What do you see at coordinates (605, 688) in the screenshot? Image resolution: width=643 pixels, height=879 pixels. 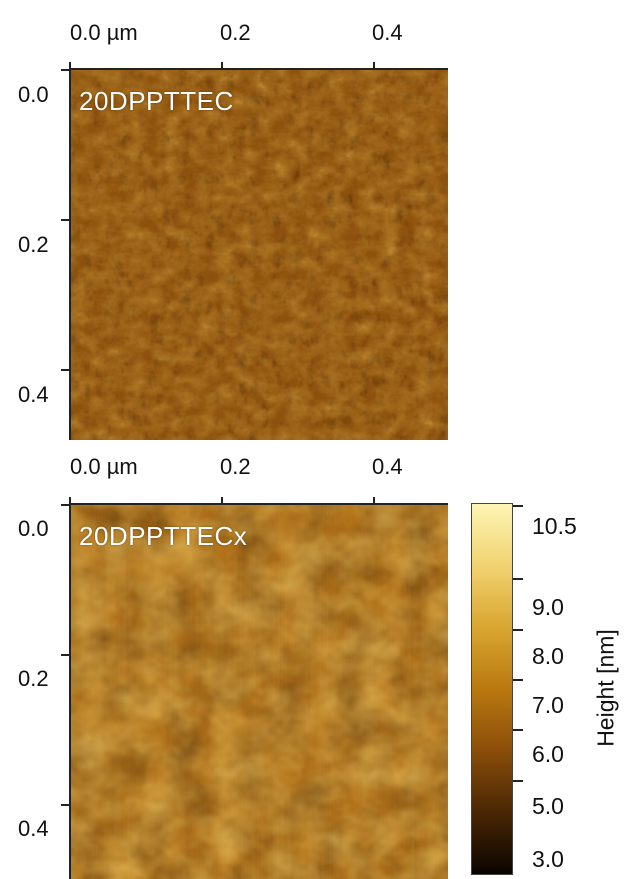 I see `colorbar-title: Height [nm]` at bounding box center [605, 688].